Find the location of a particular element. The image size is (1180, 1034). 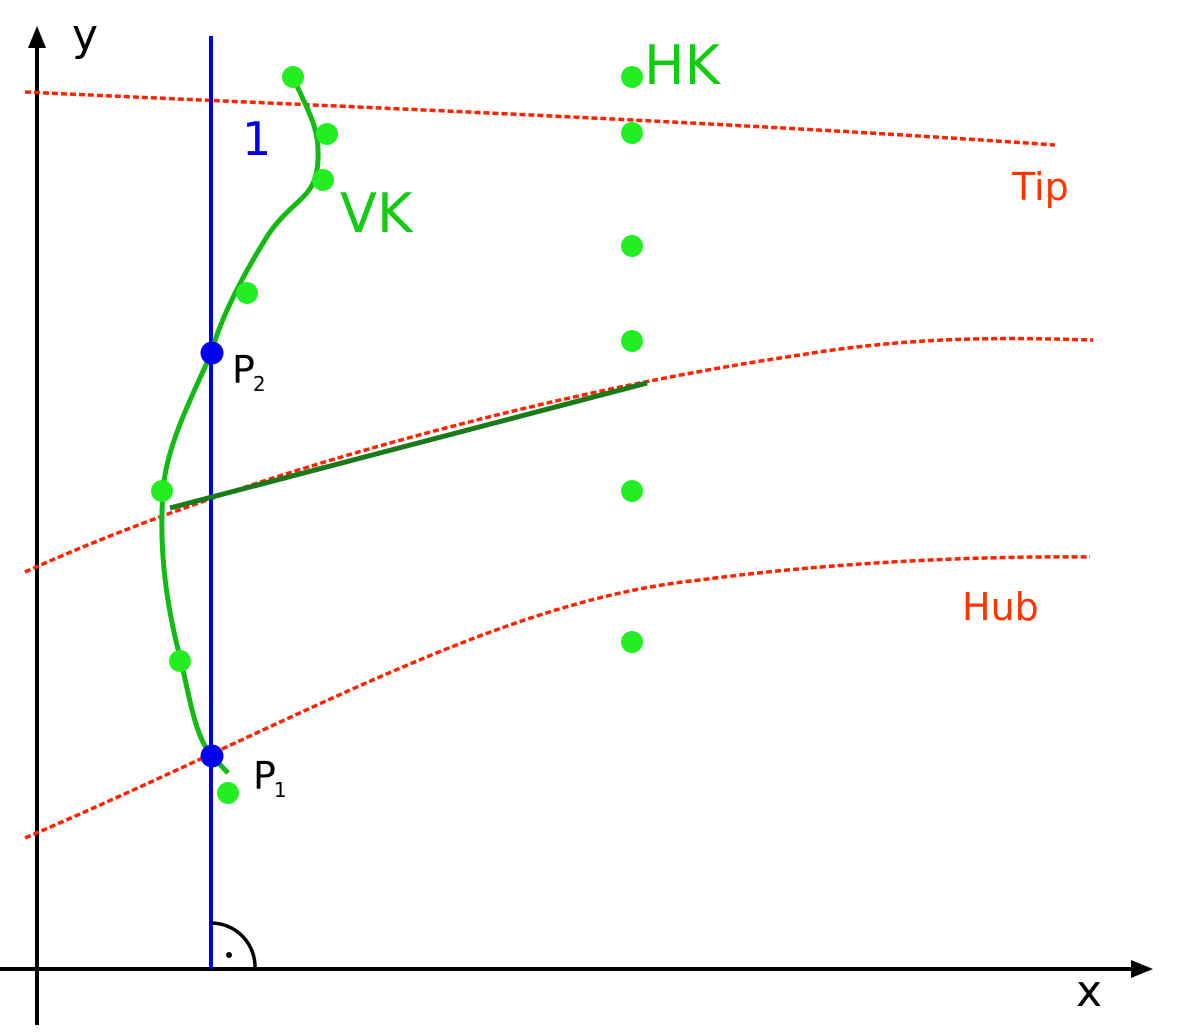

hk-label: HK is located at coordinates (683, 65).